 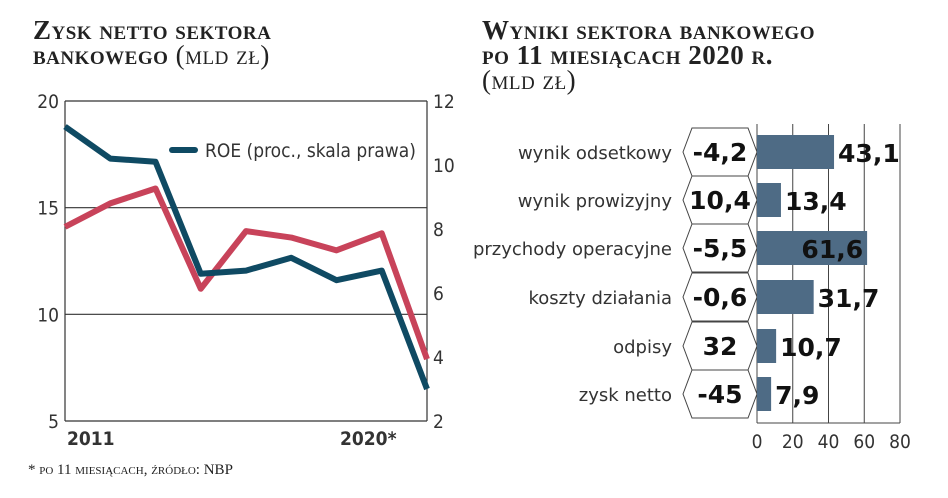 What do you see at coordinates (642, 347) in the screenshot?
I see `category-label: odpisy` at bounding box center [642, 347].